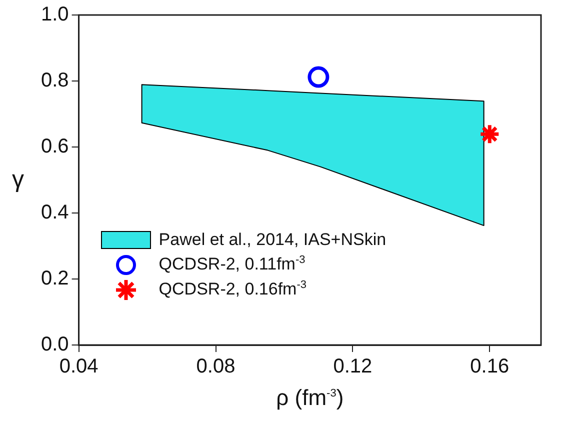 Image resolution: width=571 pixels, height=432 pixels. I want to click on legend-label: QCDSR-2, 0.11fm$^{-3}$, so click(232, 264).